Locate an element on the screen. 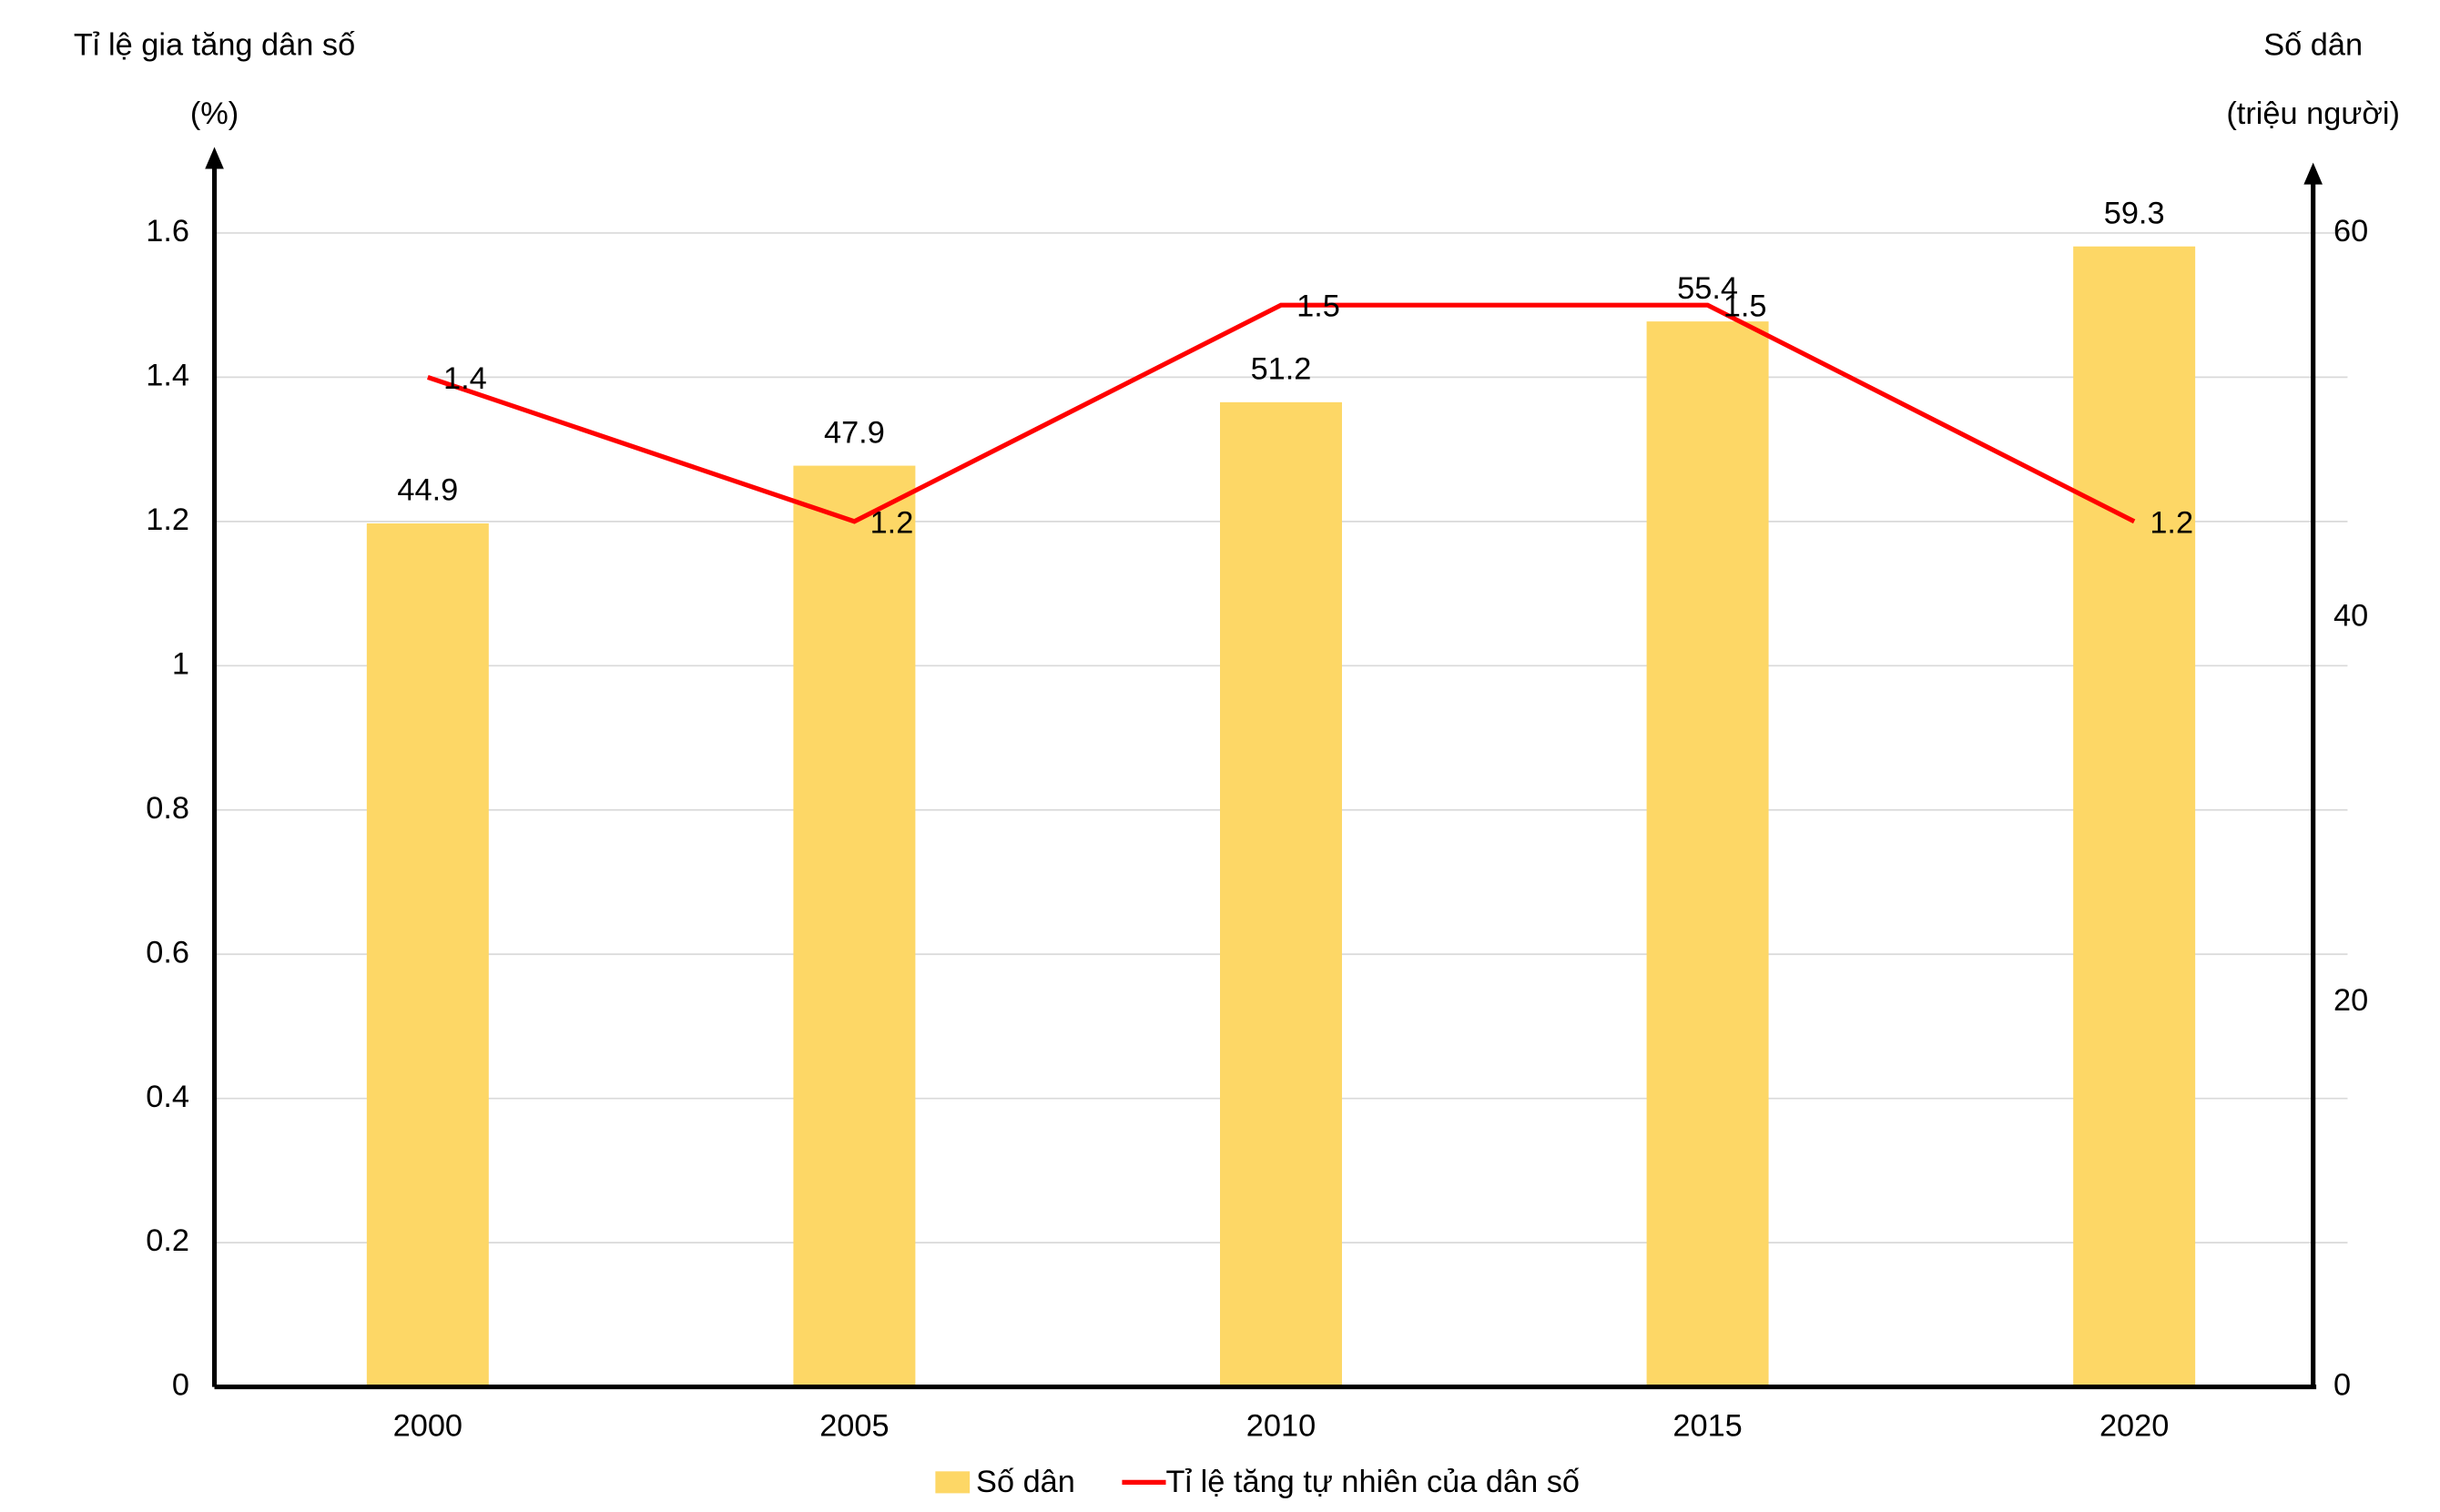 This screenshot has width=2440, height=1512. legend-label: Số dân is located at coordinates (1026, 1482).